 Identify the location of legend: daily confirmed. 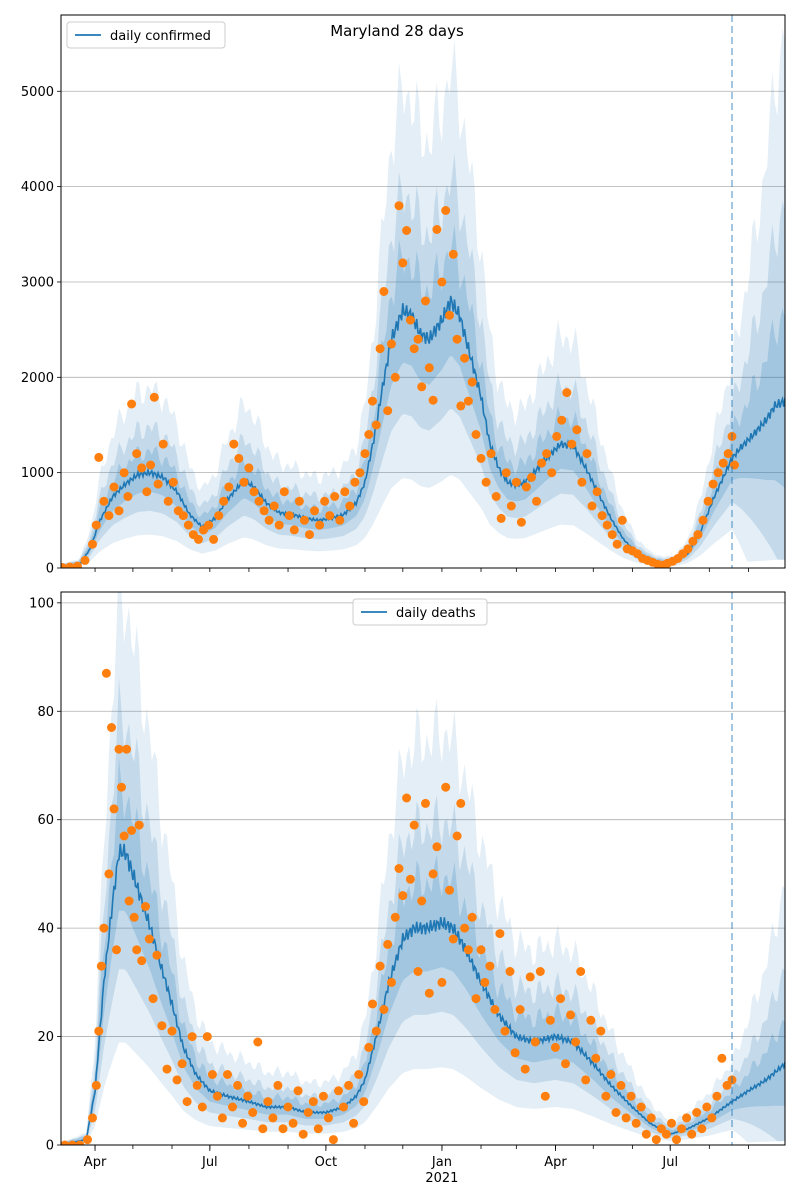
(146, 35).